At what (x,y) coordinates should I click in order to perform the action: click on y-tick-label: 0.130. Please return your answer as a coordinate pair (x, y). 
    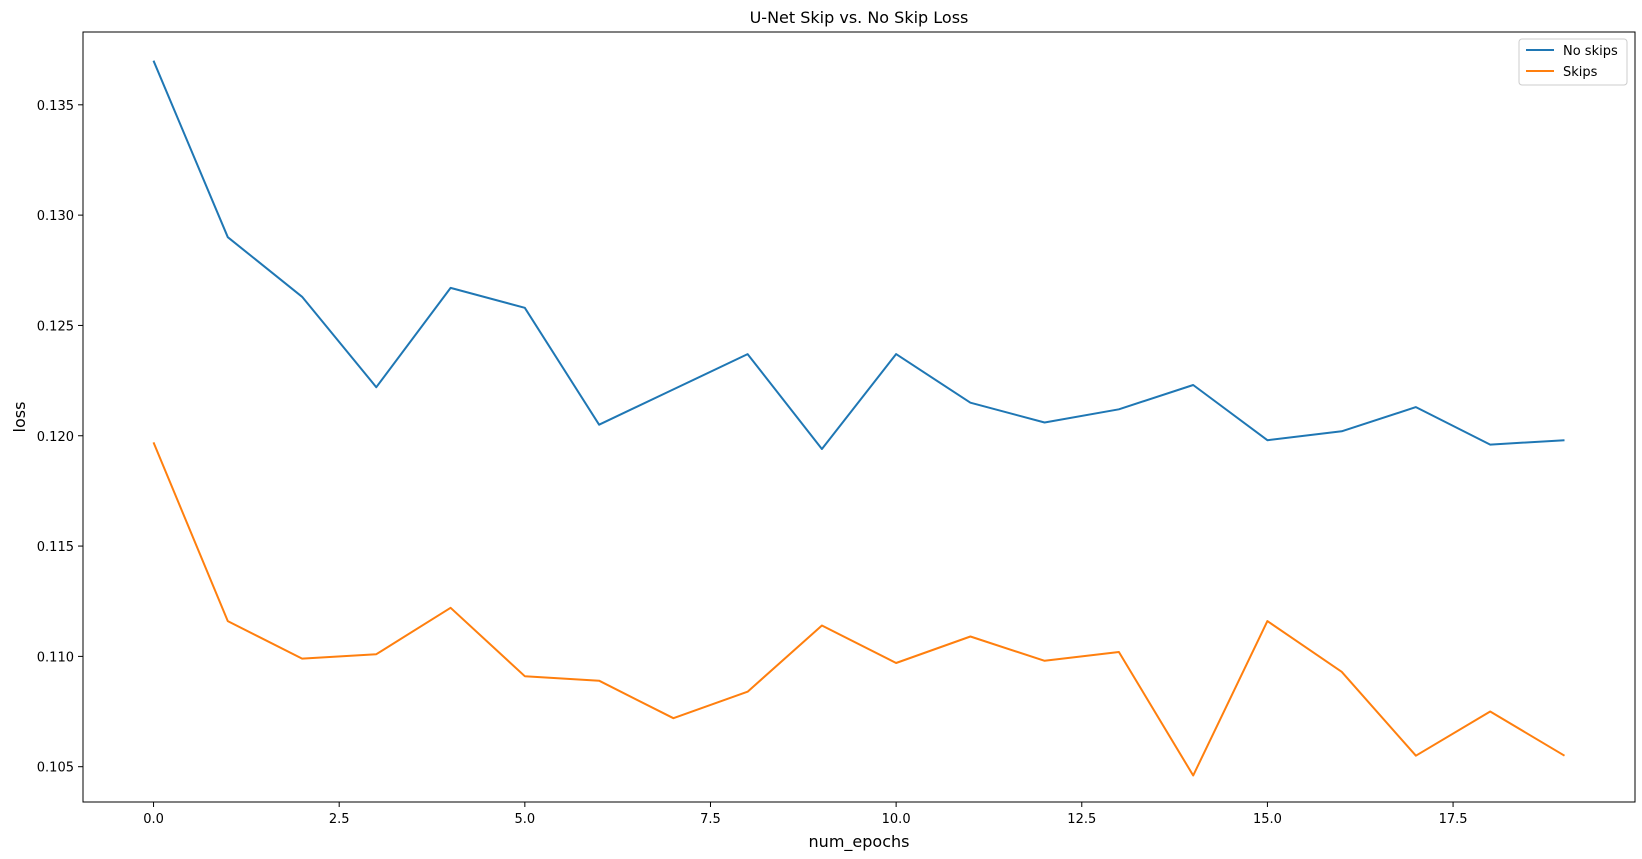
    Looking at the image, I should click on (55, 216).